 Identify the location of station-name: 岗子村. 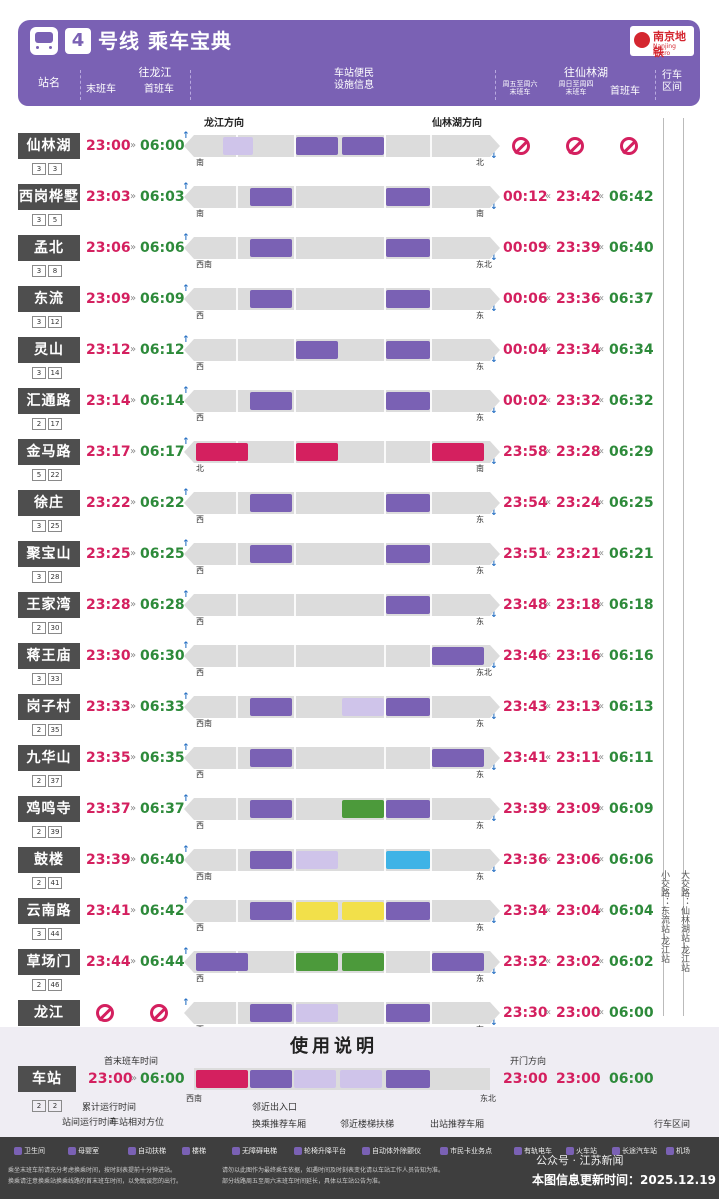
(49, 707).